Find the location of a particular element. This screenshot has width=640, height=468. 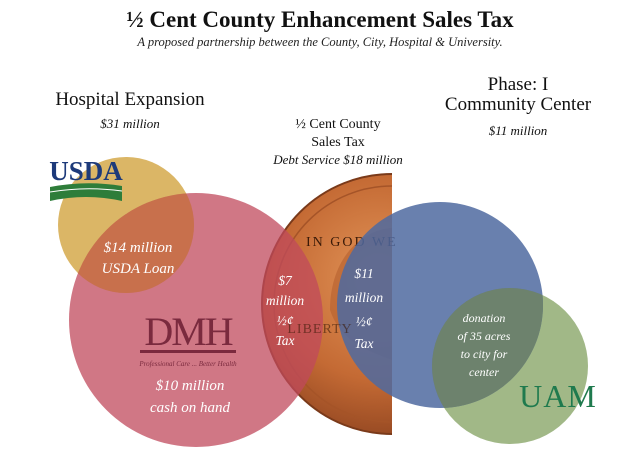

svg-text: DMH is located at coordinates (188, 331).